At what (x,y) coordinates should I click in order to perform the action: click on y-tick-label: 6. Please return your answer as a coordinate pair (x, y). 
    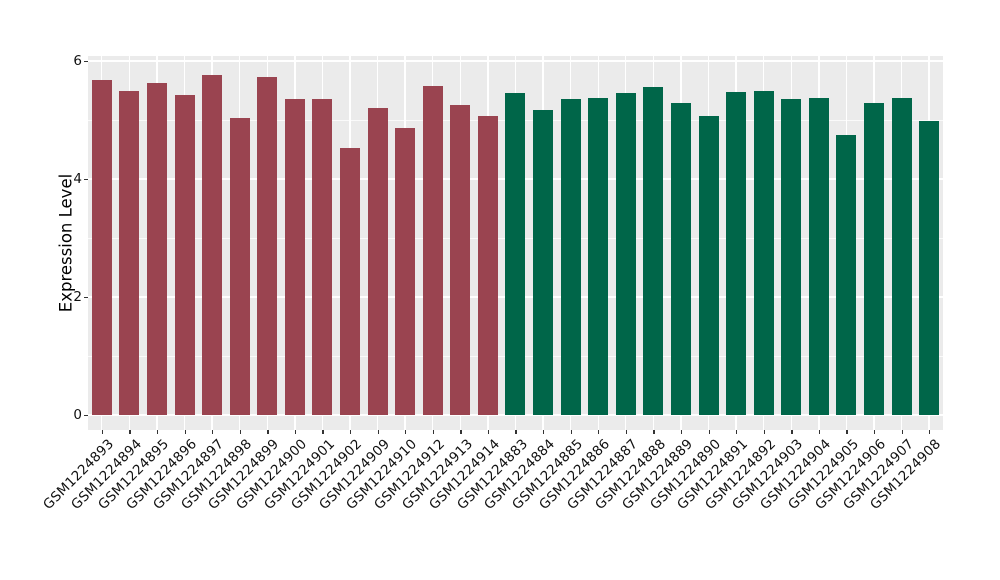
    Looking at the image, I should click on (77, 61).